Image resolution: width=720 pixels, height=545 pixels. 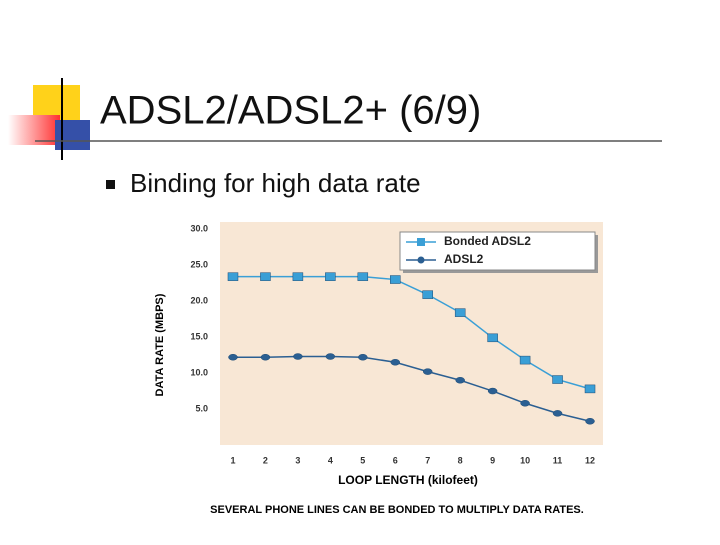 What do you see at coordinates (408, 480) in the screenshot?
I see `x-axis-label: LOOP LENGTH (kilofeet)` at bounding box center [408, 480].